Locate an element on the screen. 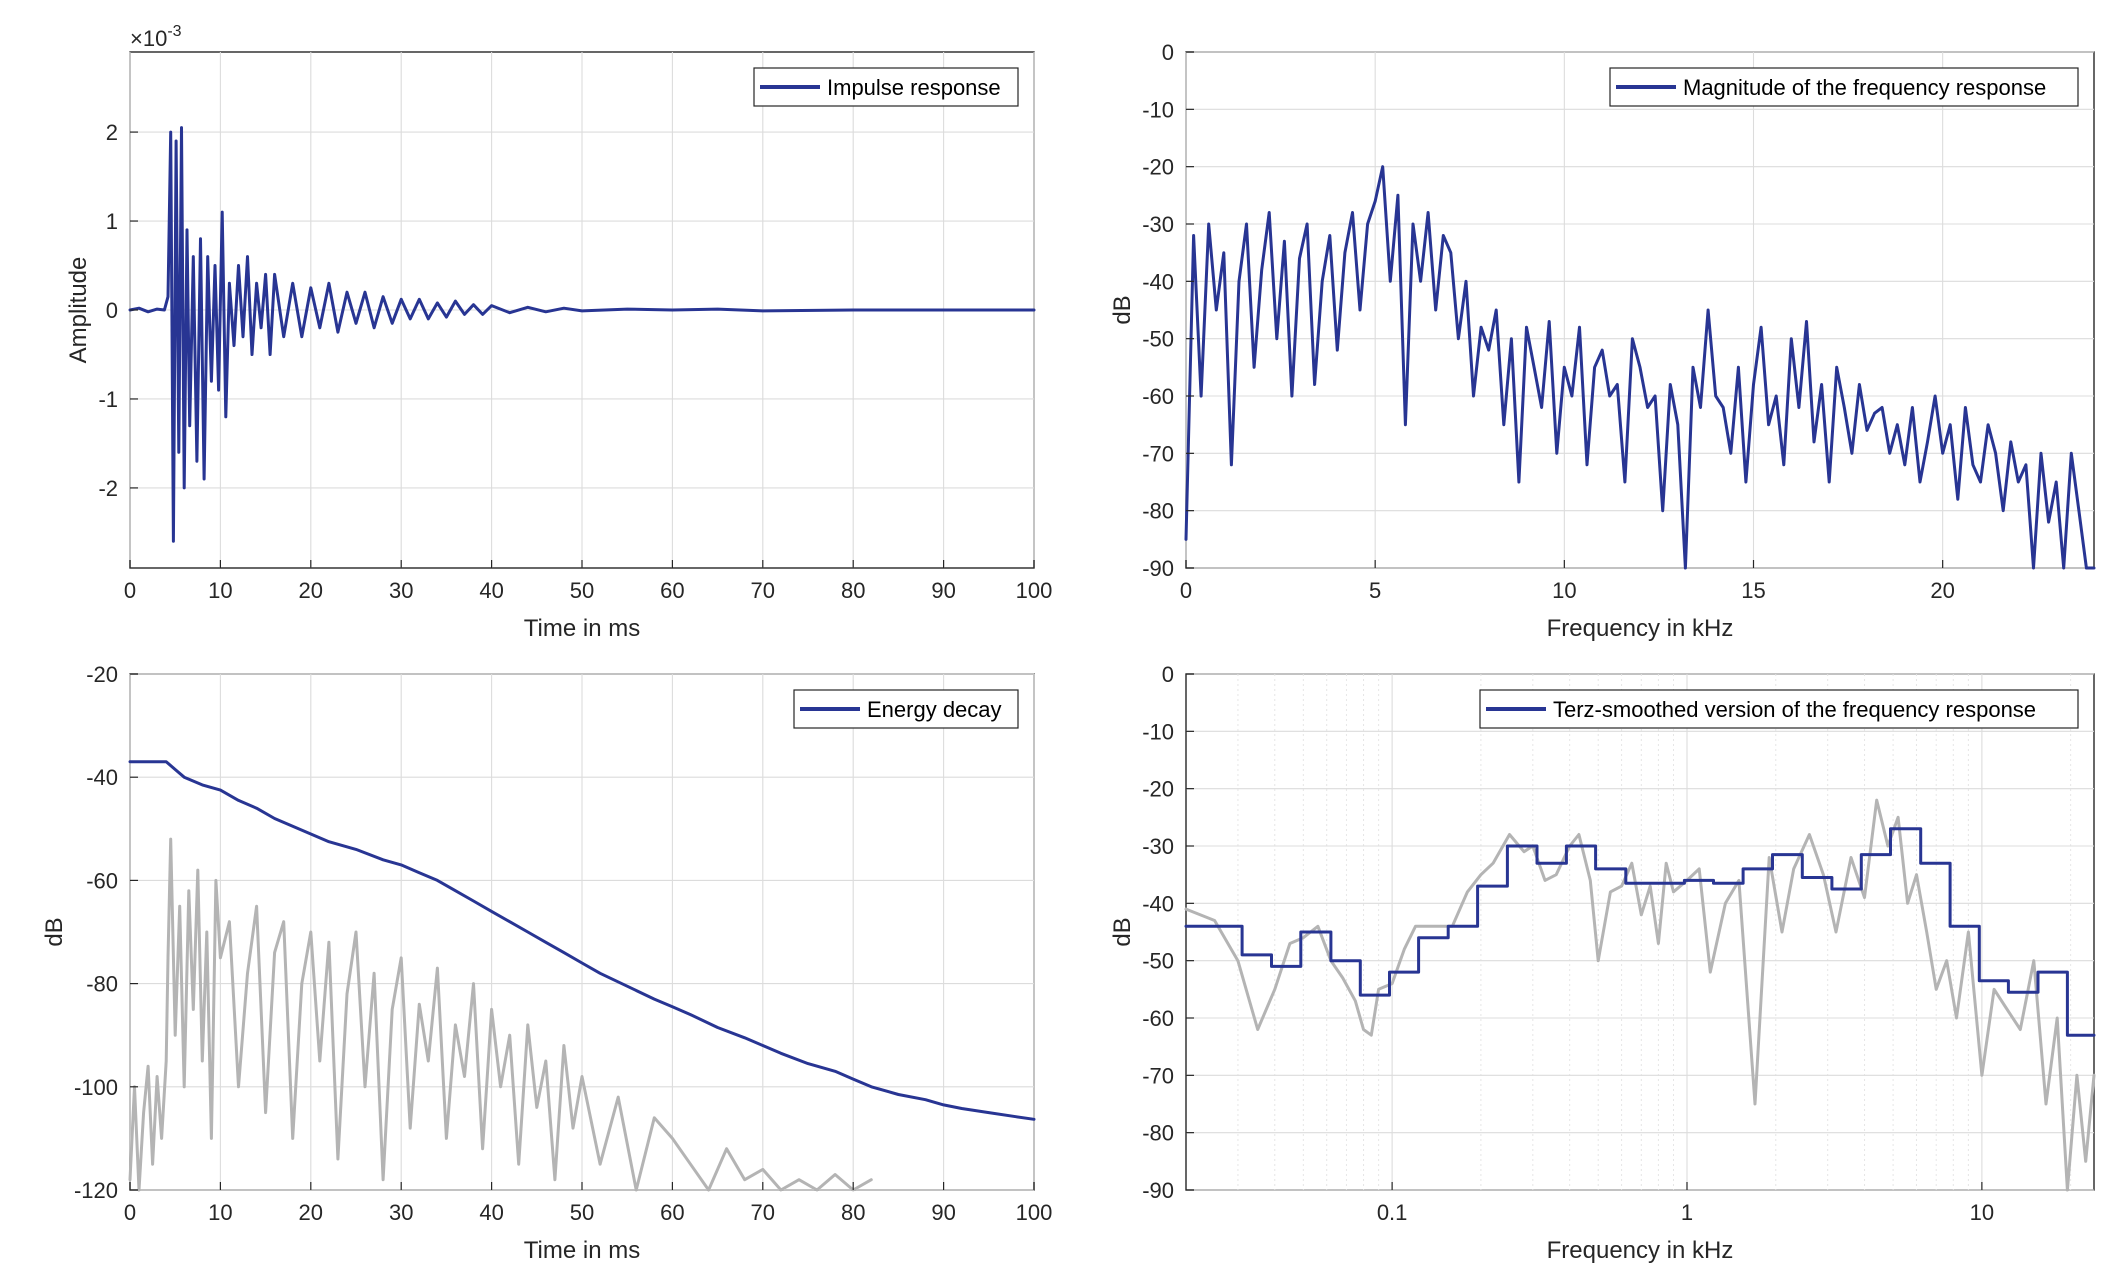  x-axis-label-magnitude: Frequency in kHz is located at coordinates (1640, 628).